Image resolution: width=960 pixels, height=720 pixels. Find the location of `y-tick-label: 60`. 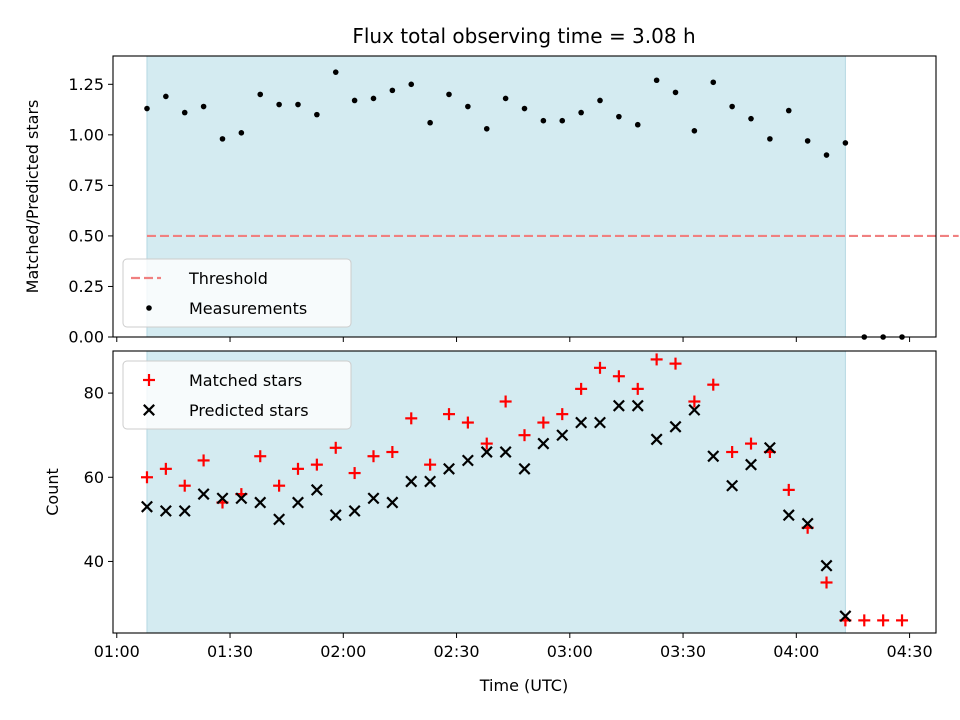

y-tick-label: 60 is located at coordinates (94, 477).